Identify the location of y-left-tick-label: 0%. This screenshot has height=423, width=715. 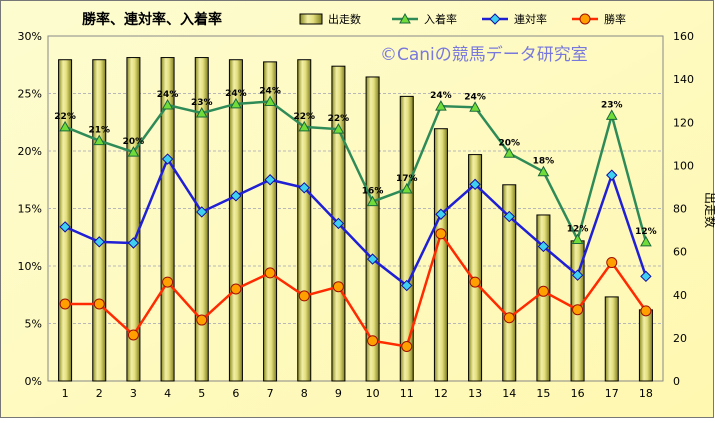
(33, 381).